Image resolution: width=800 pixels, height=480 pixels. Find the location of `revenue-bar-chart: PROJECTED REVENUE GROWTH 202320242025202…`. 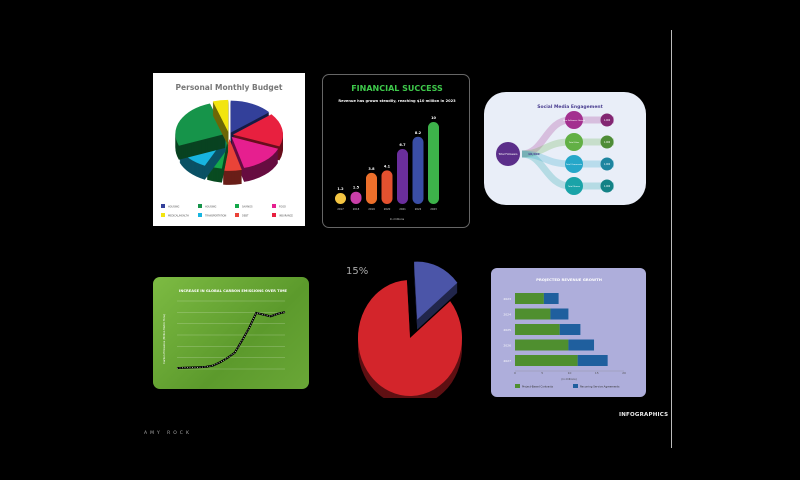

revenue-bar-chart: PROJECTED REVENUE GROWTH 202320242025202… is located at coordinates (564, 333).